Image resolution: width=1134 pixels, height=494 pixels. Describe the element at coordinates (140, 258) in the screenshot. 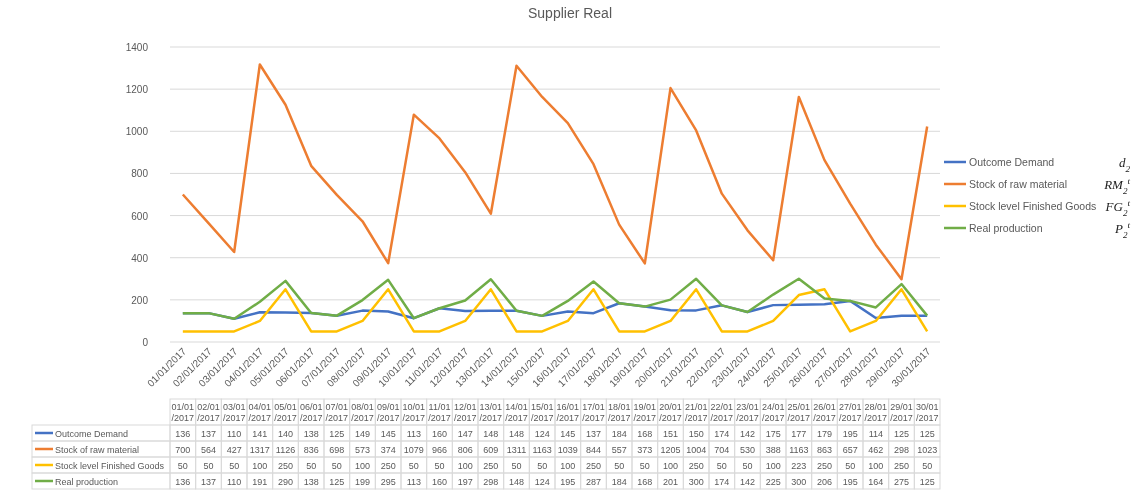

I see `y-tick-label: 400` at that location.